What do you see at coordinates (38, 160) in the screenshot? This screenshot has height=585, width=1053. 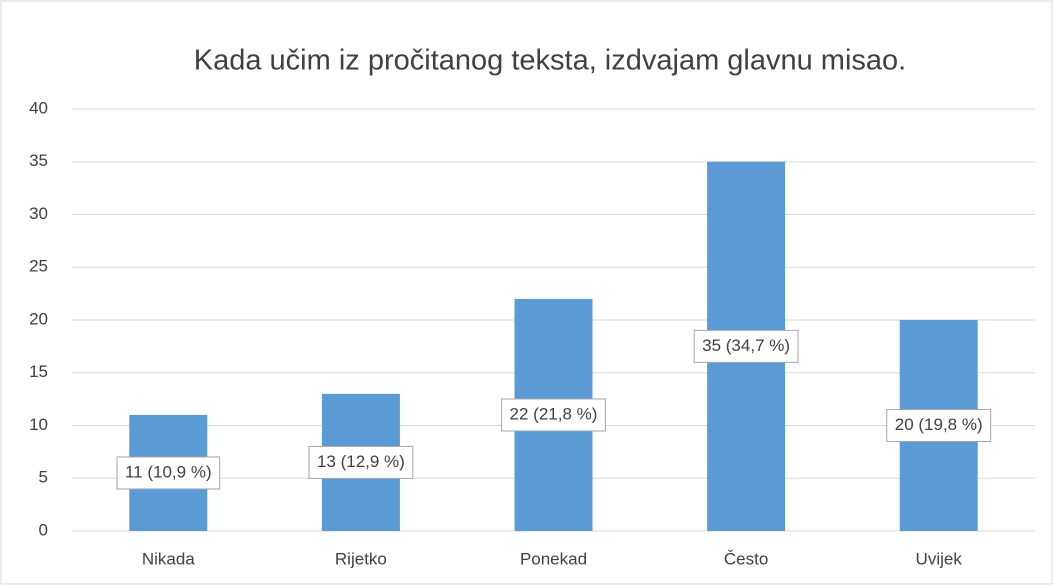 I see `y-tick-label: 35` at bounding box center [38, 160].